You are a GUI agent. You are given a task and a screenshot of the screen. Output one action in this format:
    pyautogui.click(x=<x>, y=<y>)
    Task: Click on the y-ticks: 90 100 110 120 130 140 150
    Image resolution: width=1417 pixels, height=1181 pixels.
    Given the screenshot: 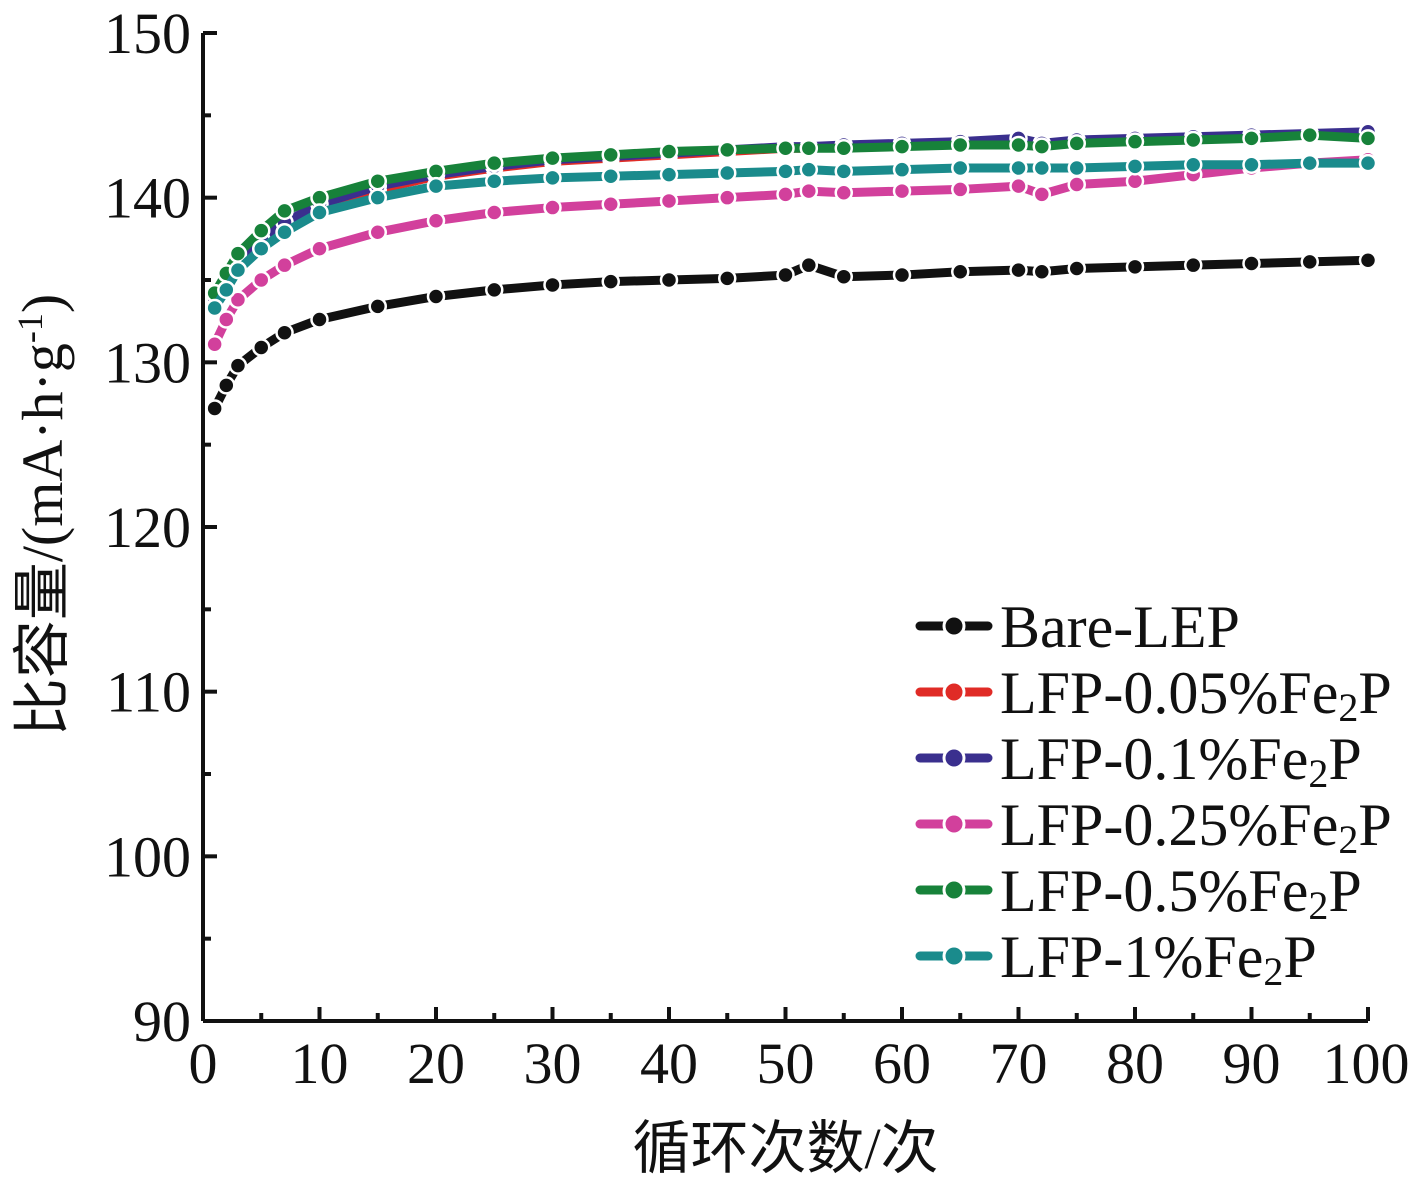 What is the action you would take?
    pyautogui.click(x=160, y=527)
    